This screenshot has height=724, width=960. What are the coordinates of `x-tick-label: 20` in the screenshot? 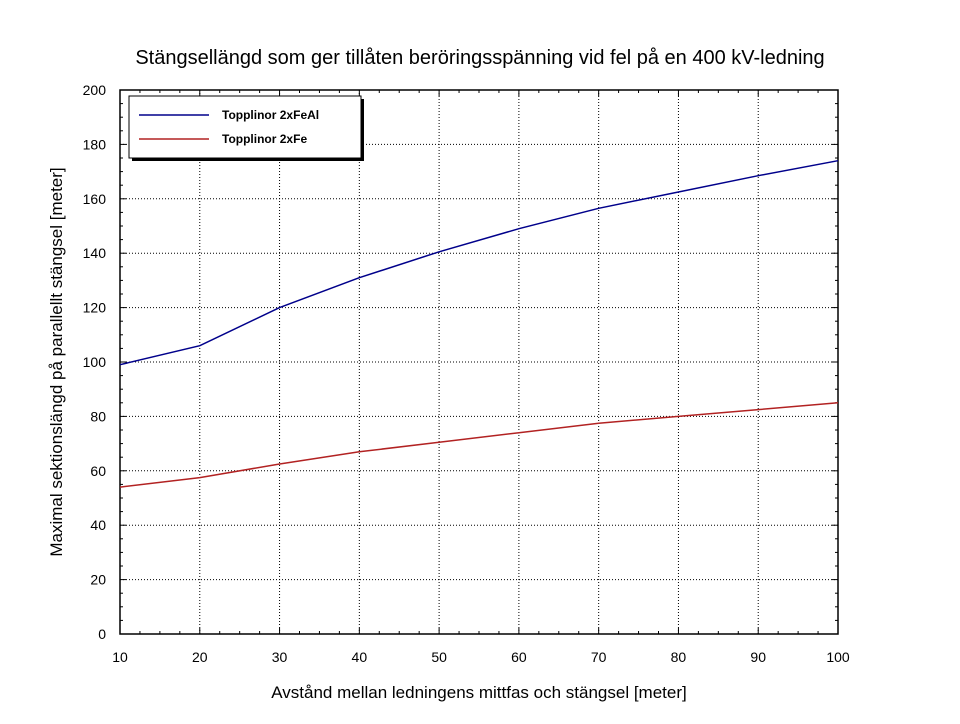 It's located at (200, 657).